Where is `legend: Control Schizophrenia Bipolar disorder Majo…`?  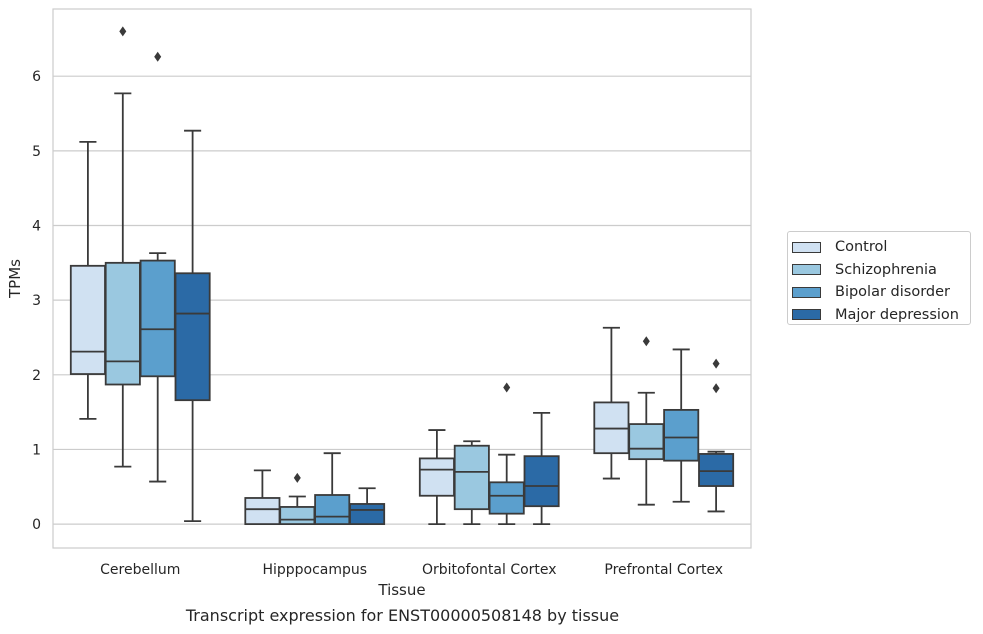
legend: Control Schizophrenia Bipolar disorder Majo… is located at coordinates (879, 278).